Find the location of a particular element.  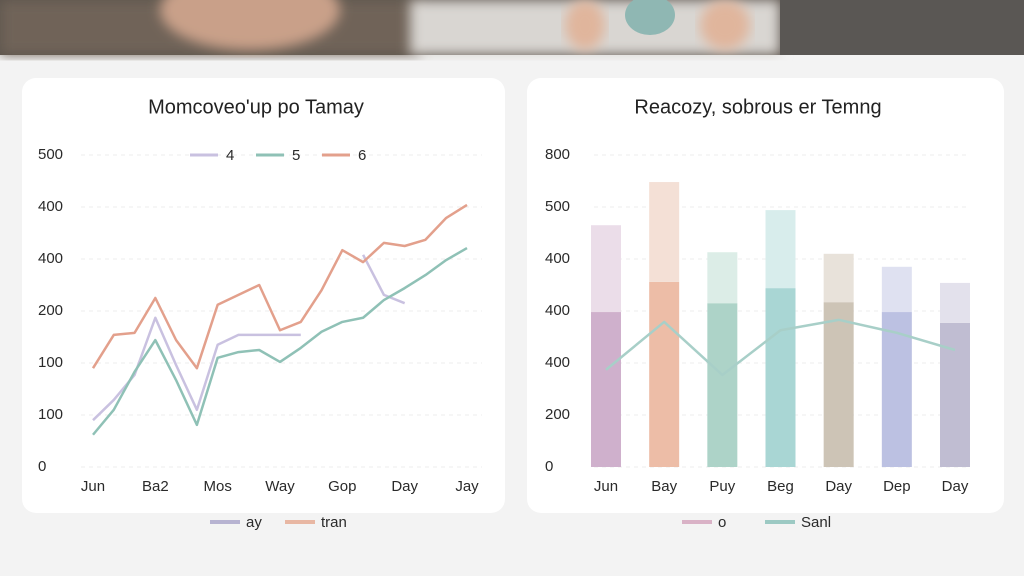

legend-label: Sanl is located at coordinates (816, 522).